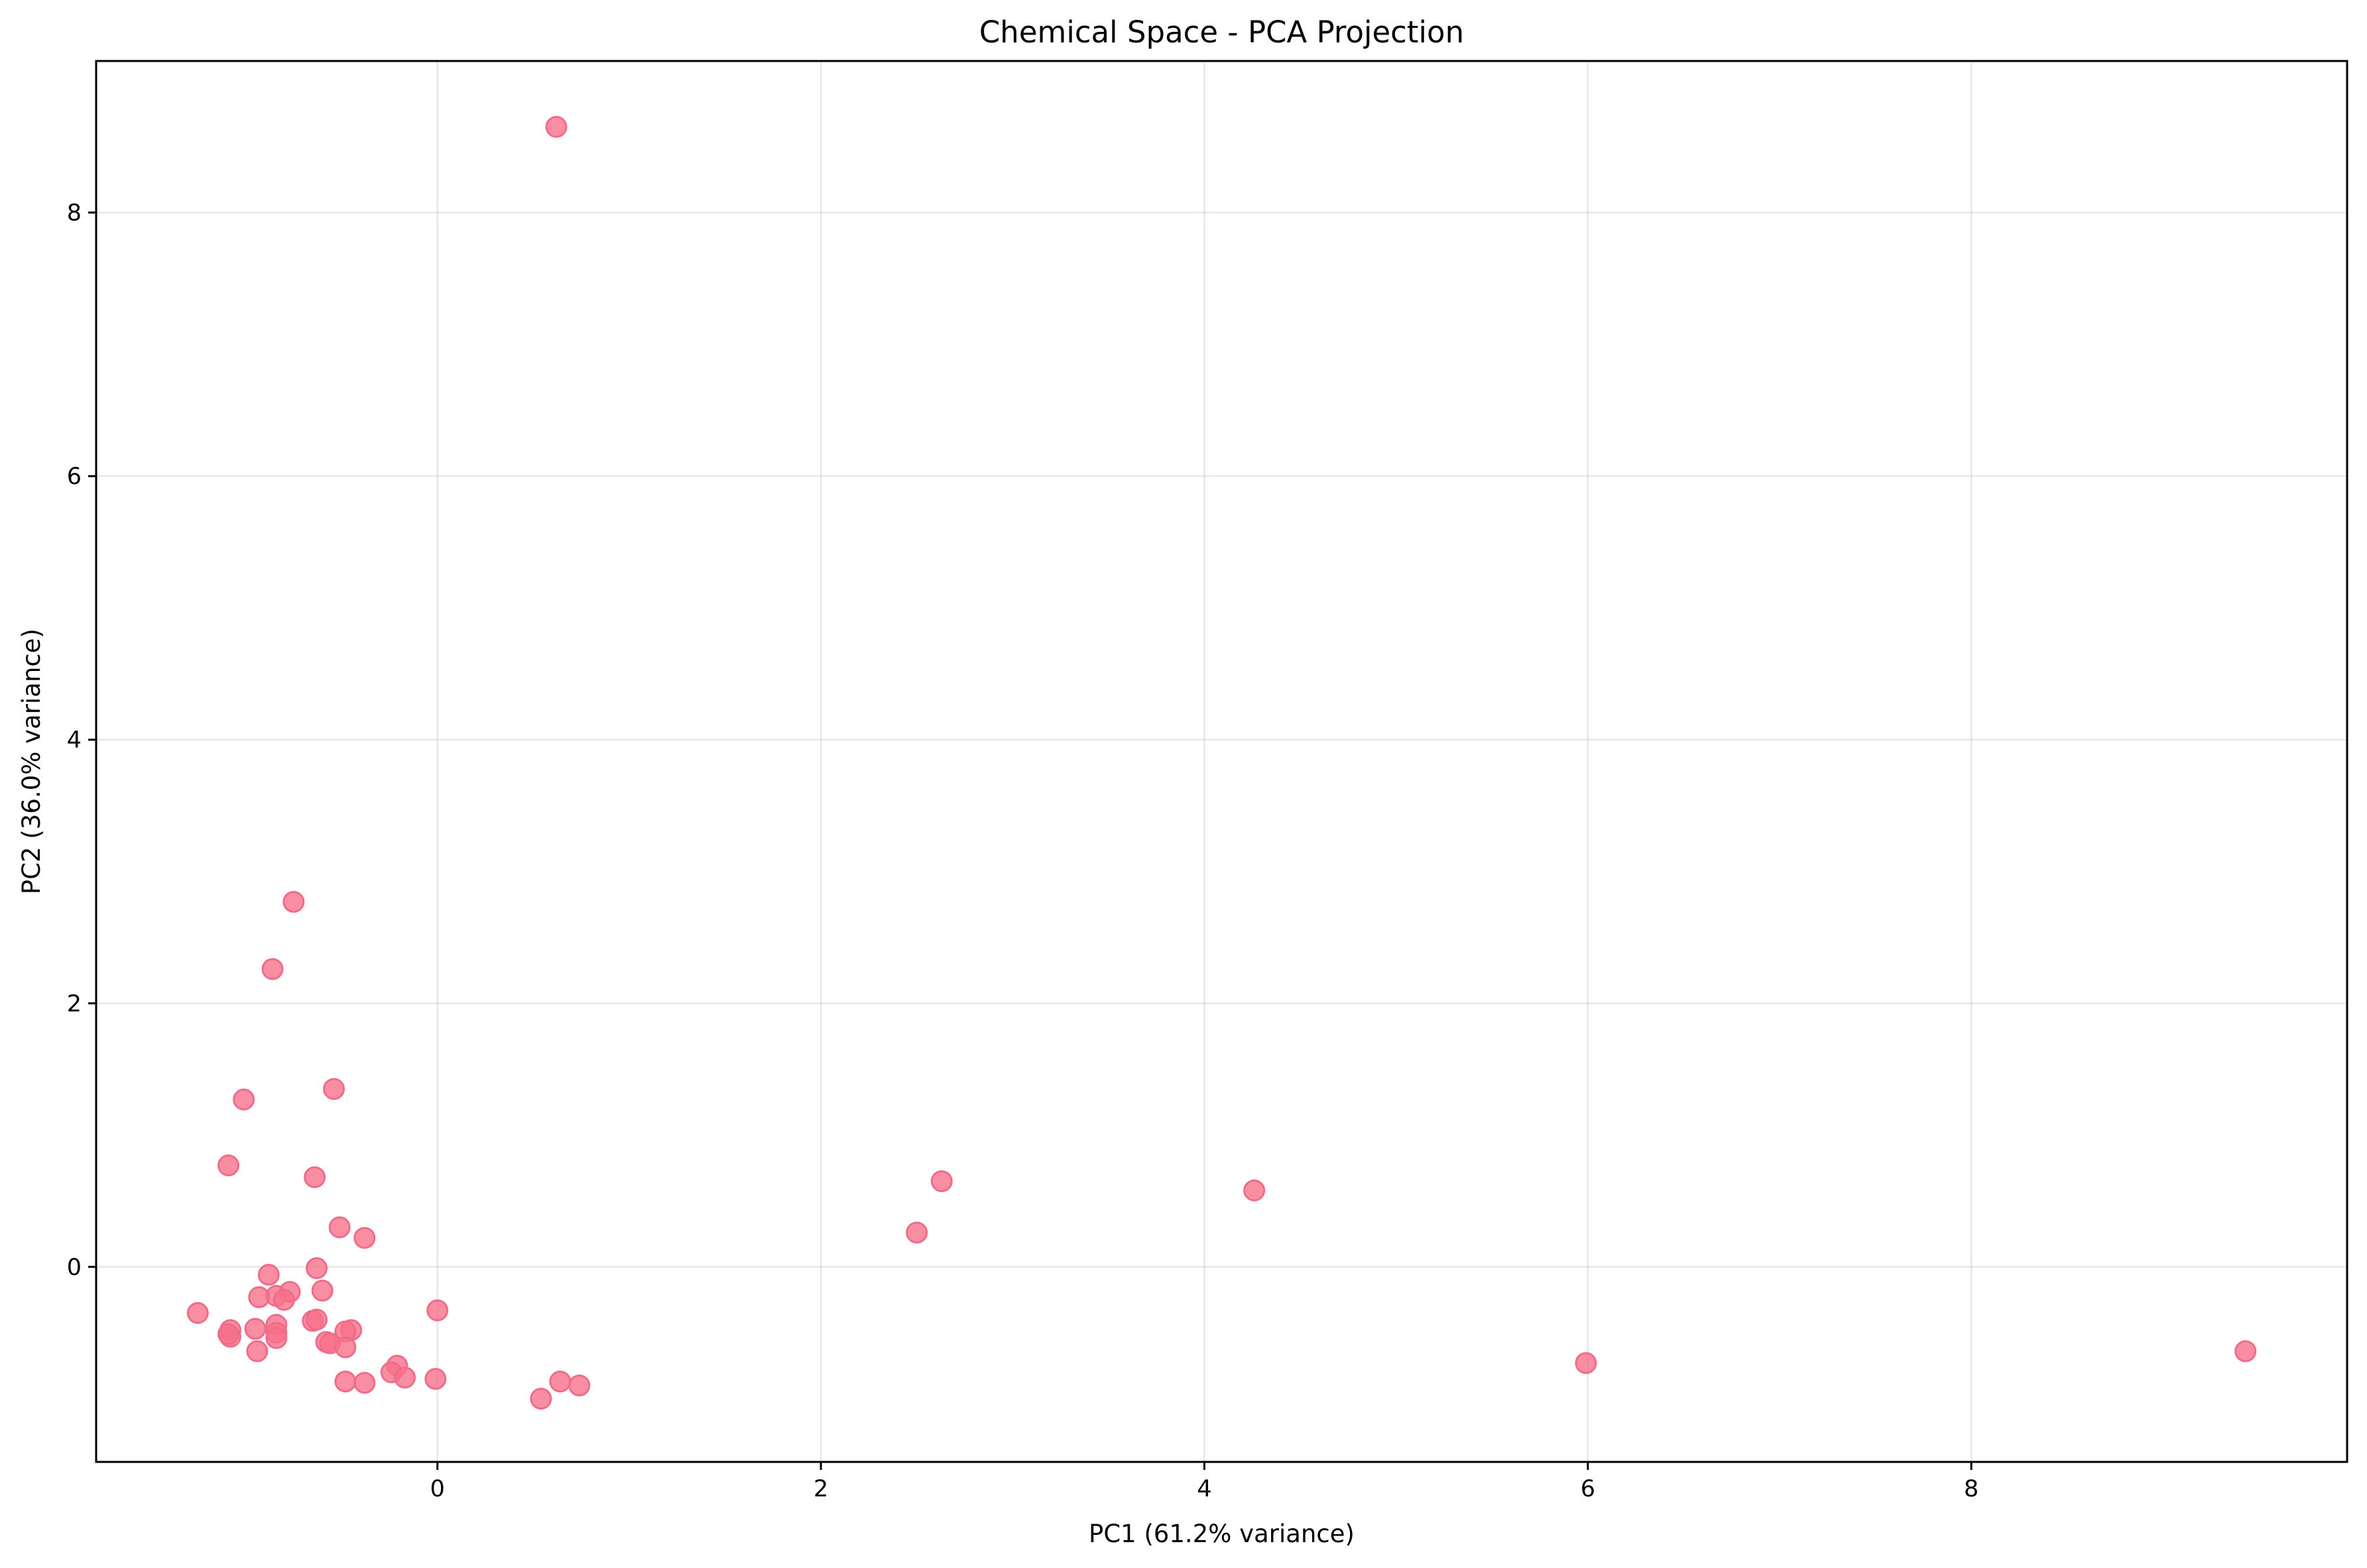 This screenshot has width=2367, height=1568. What do you see at coordinates (821, 1489) in the screenshot?
I see `x-tick-label: 2` at bounding box center [821, 1489].